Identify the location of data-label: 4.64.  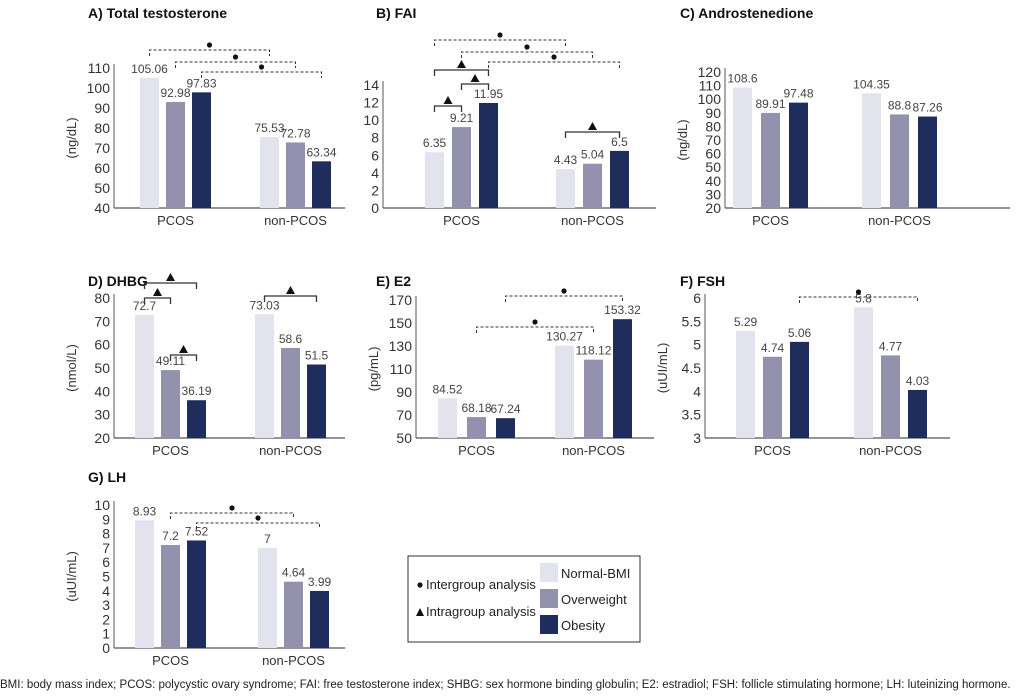
(294, 573).